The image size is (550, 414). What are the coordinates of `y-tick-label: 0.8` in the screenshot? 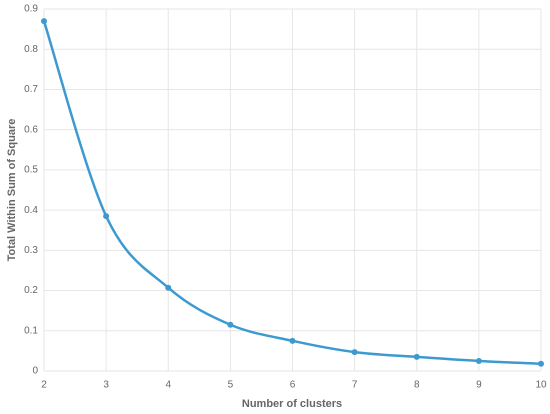 It's located at (31, 49).